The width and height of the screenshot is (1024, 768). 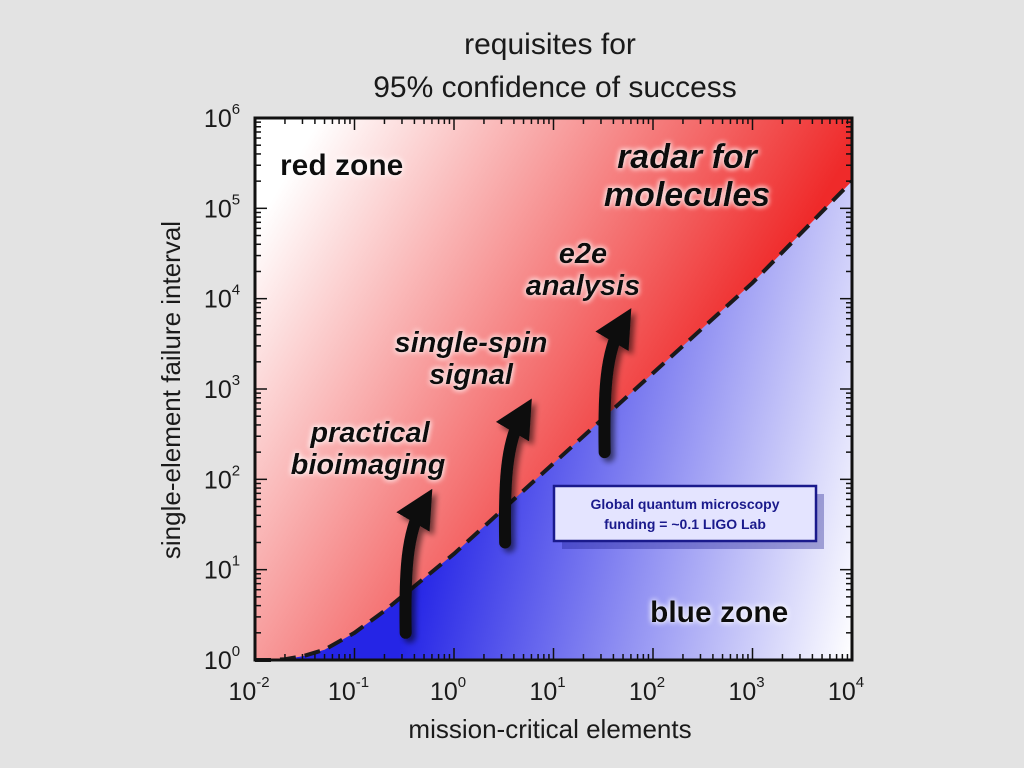 I want to click on x-tick-label: 10⁴, so click(x=846, y=690).